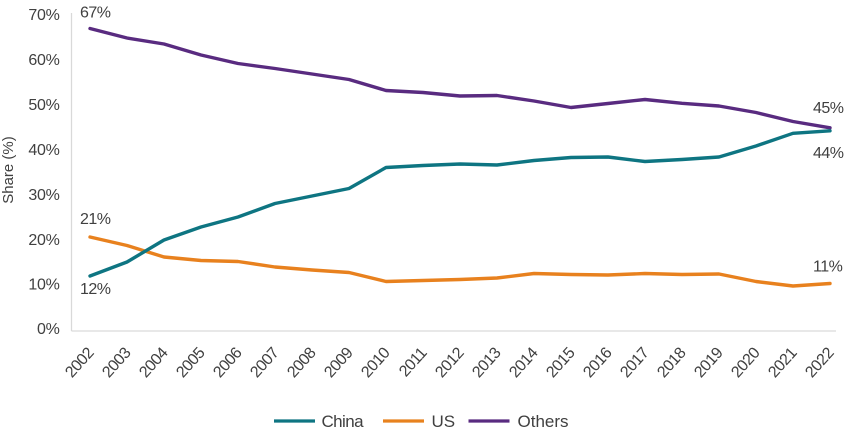 The height and width of the screenshot is (433, 850). I want to click on svg-text: 2016, so click(598, 362).